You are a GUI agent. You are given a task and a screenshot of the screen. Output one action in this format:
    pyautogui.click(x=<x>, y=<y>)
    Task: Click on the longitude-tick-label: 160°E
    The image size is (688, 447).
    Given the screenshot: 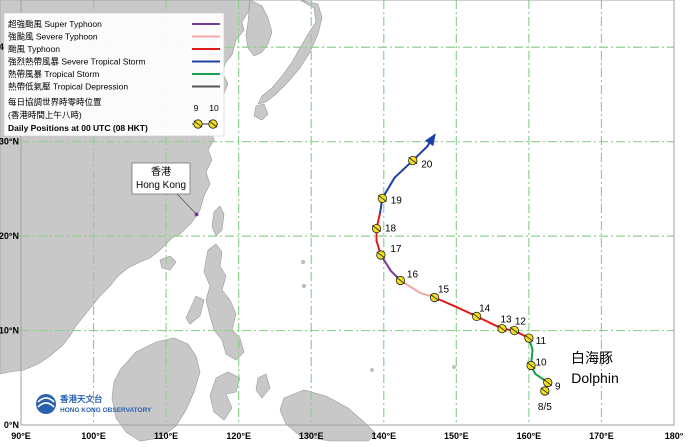 What is the action you would take?
    pyautogui.click(x=529, y=436)
    